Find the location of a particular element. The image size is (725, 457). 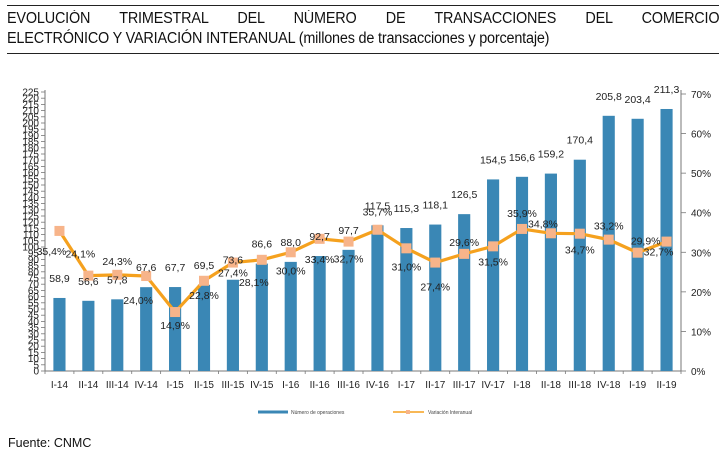

bar-data-label: 58,9 is located at coordinates (59, 279).